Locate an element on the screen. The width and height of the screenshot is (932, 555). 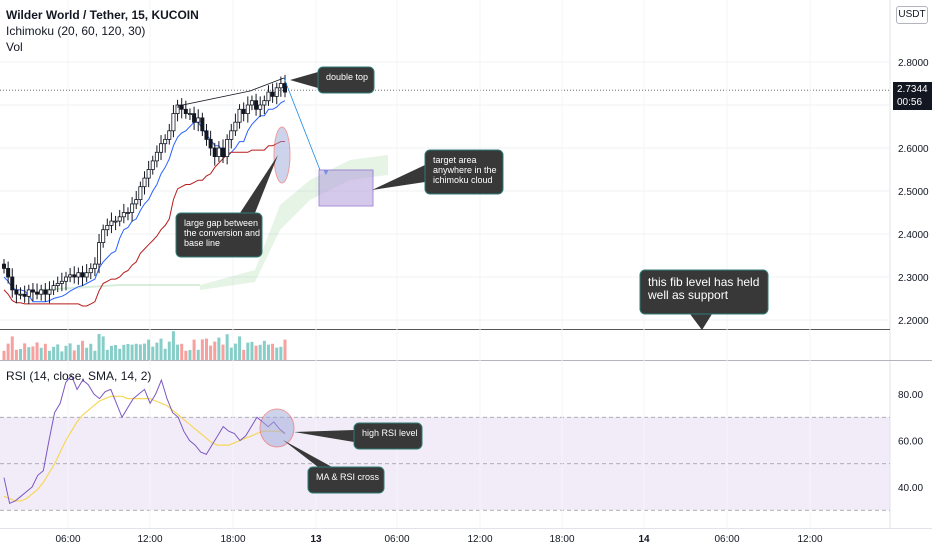
base-line is located at coordinates (144, 224).